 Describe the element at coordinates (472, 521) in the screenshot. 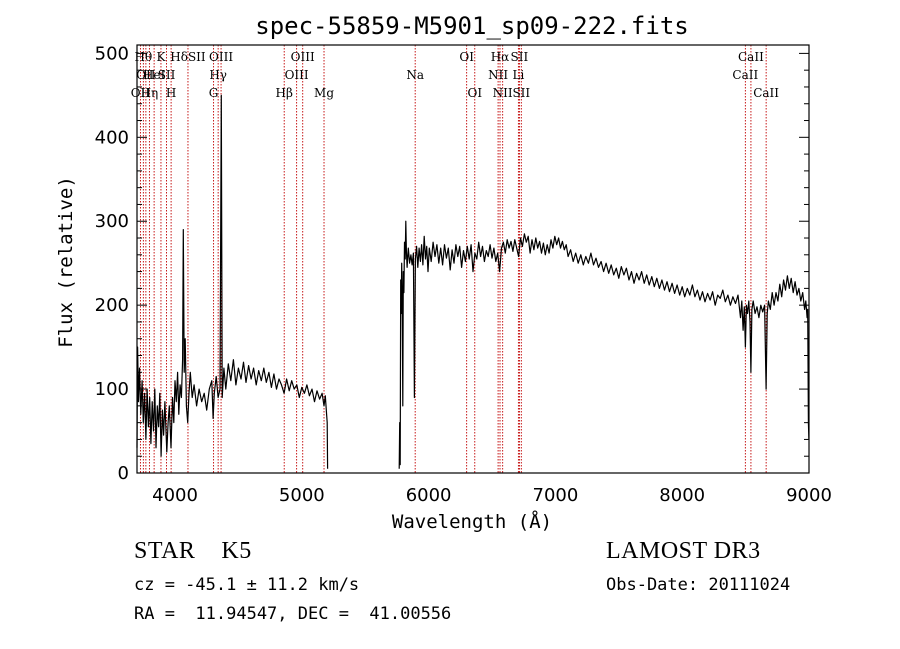

I see `x-axis-label: Wavelength (Å)` at that location.